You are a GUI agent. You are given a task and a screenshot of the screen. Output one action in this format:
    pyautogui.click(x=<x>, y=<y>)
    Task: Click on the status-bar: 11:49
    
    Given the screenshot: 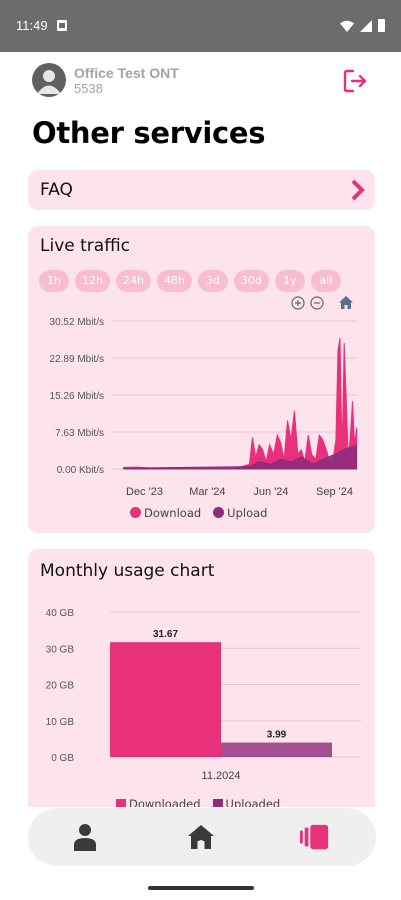 What is the action you would take?
    pyautogui.click(x=200, y=26)
    